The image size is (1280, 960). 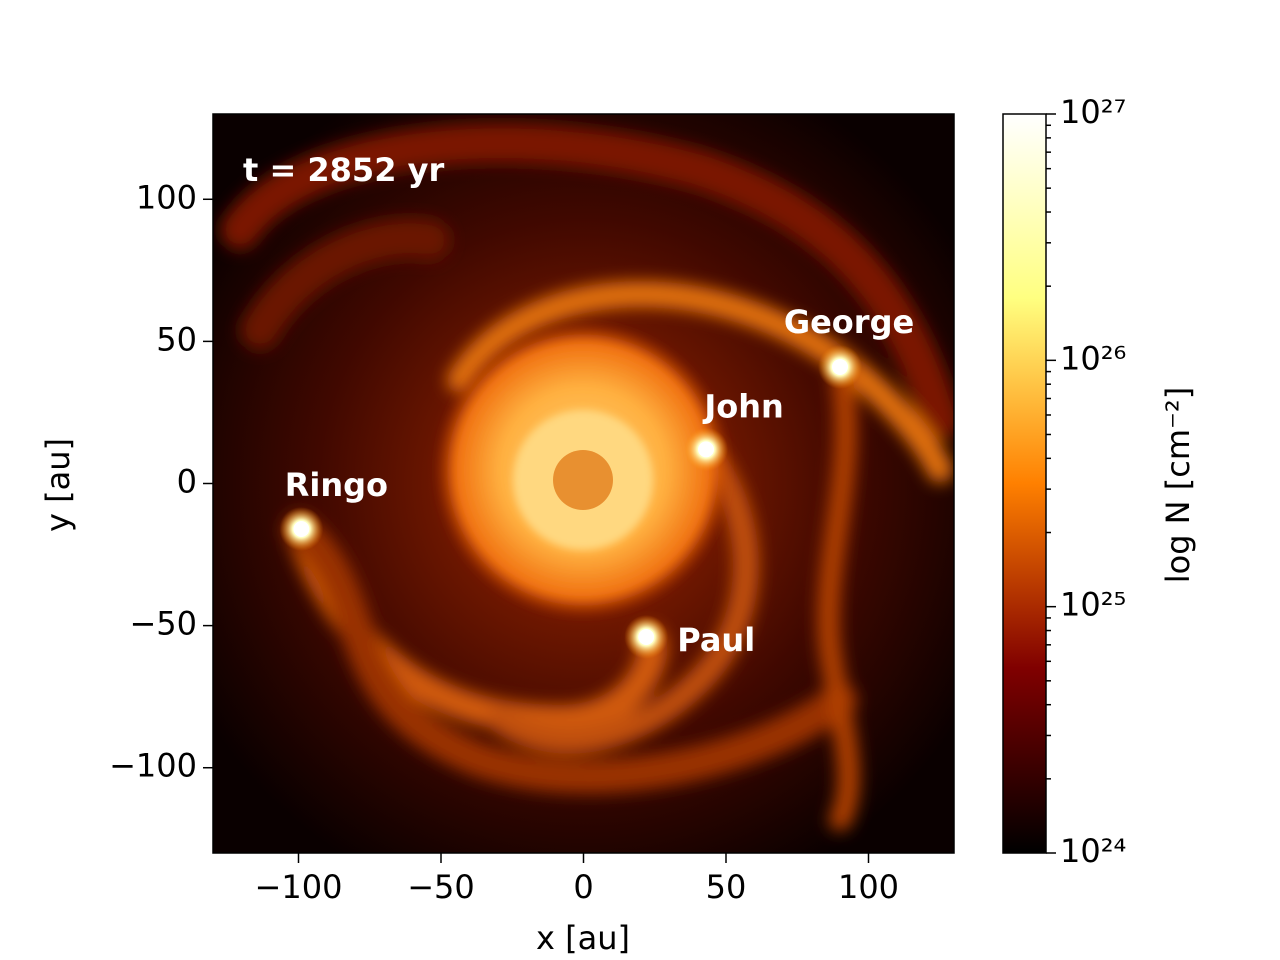 I want to click on colorbar-tick-label: 10²⁷, so click(x=1093, y=112).